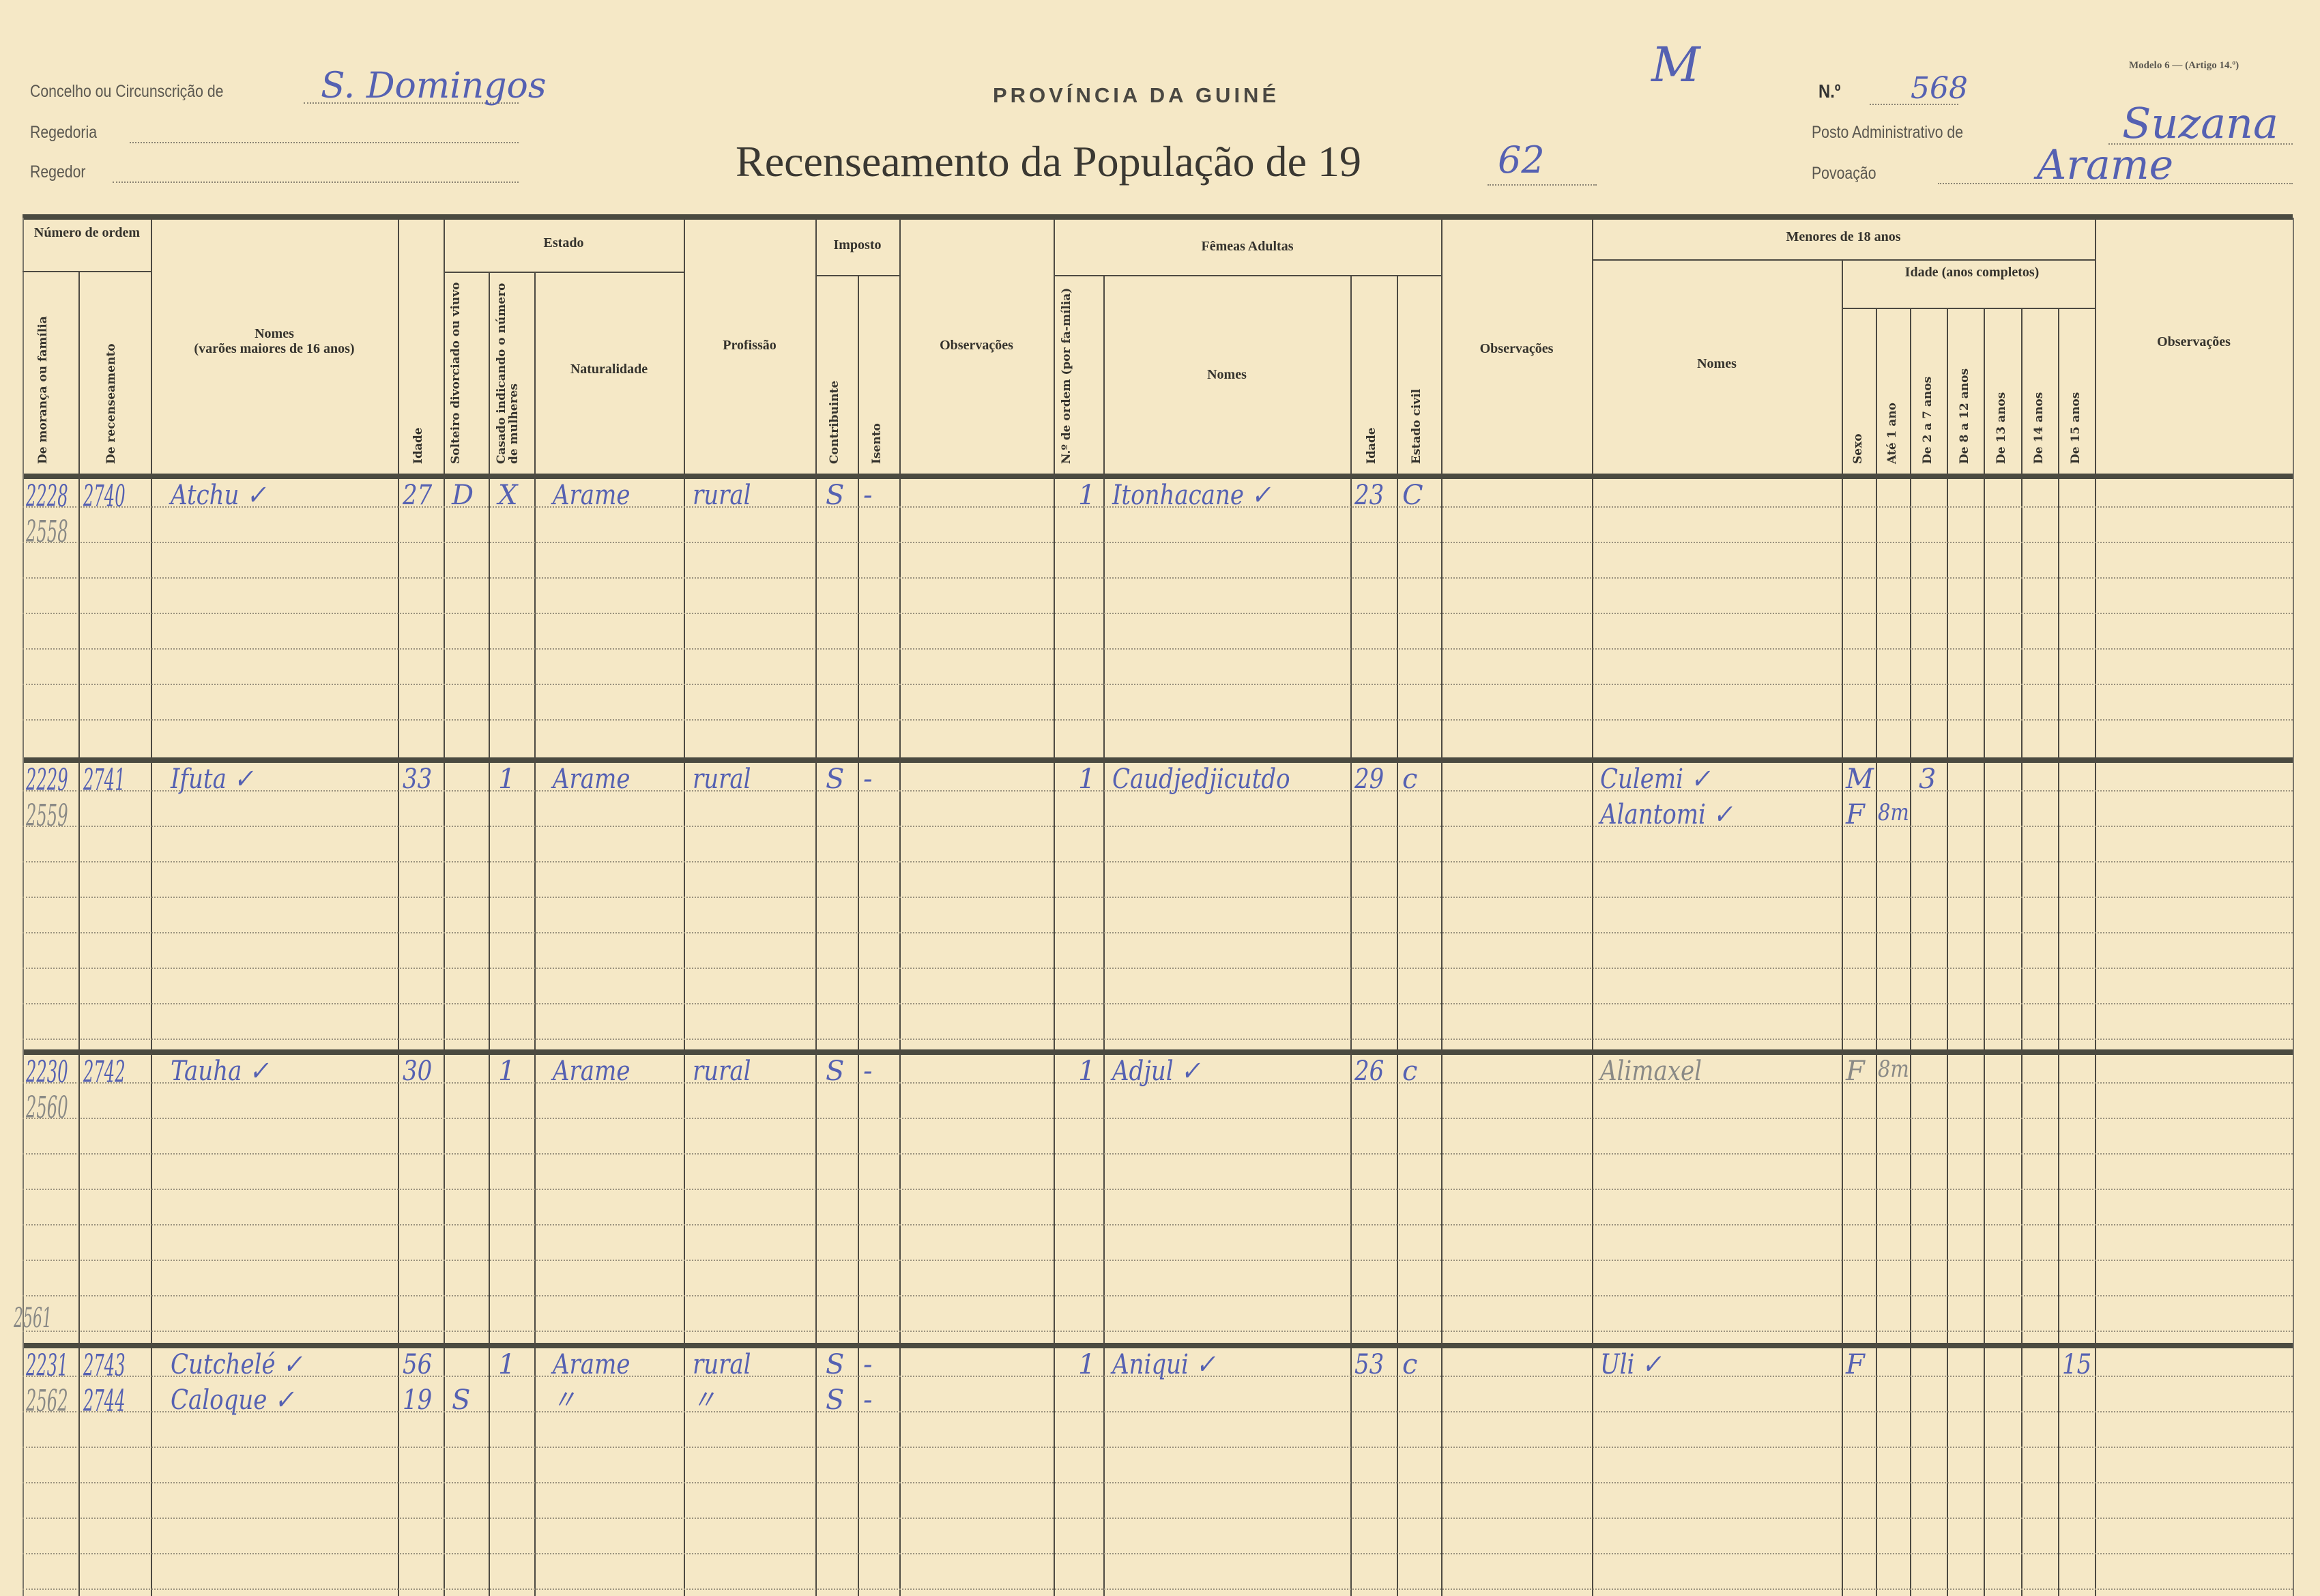  Describe the element at coordinates (47, 1072) in the screenshot. I see `entry-moranca: 2230` at that location.